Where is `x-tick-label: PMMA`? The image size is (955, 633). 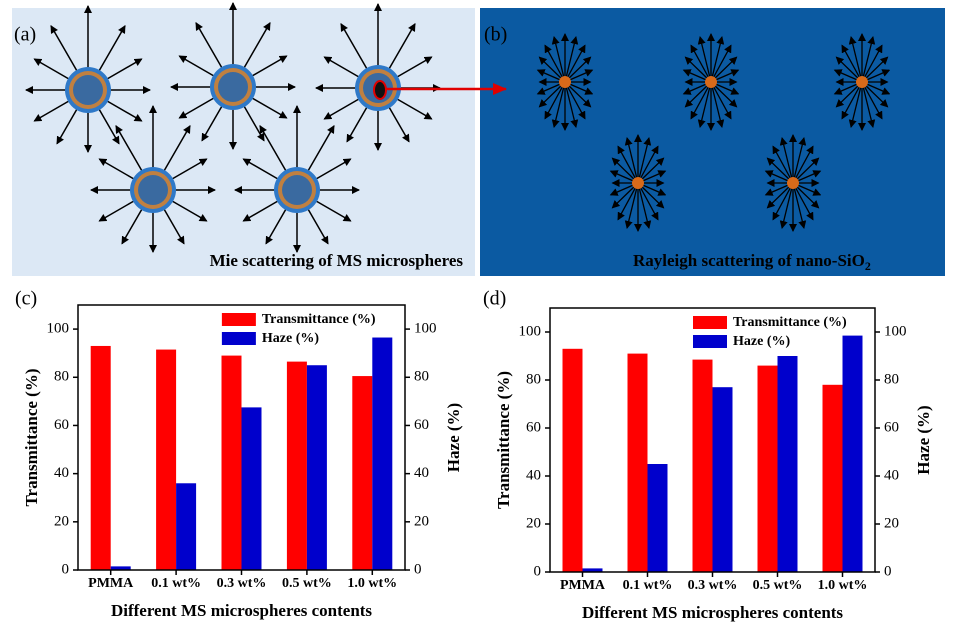
x-tick-label: PMMA is located at coordinates (111, 583).